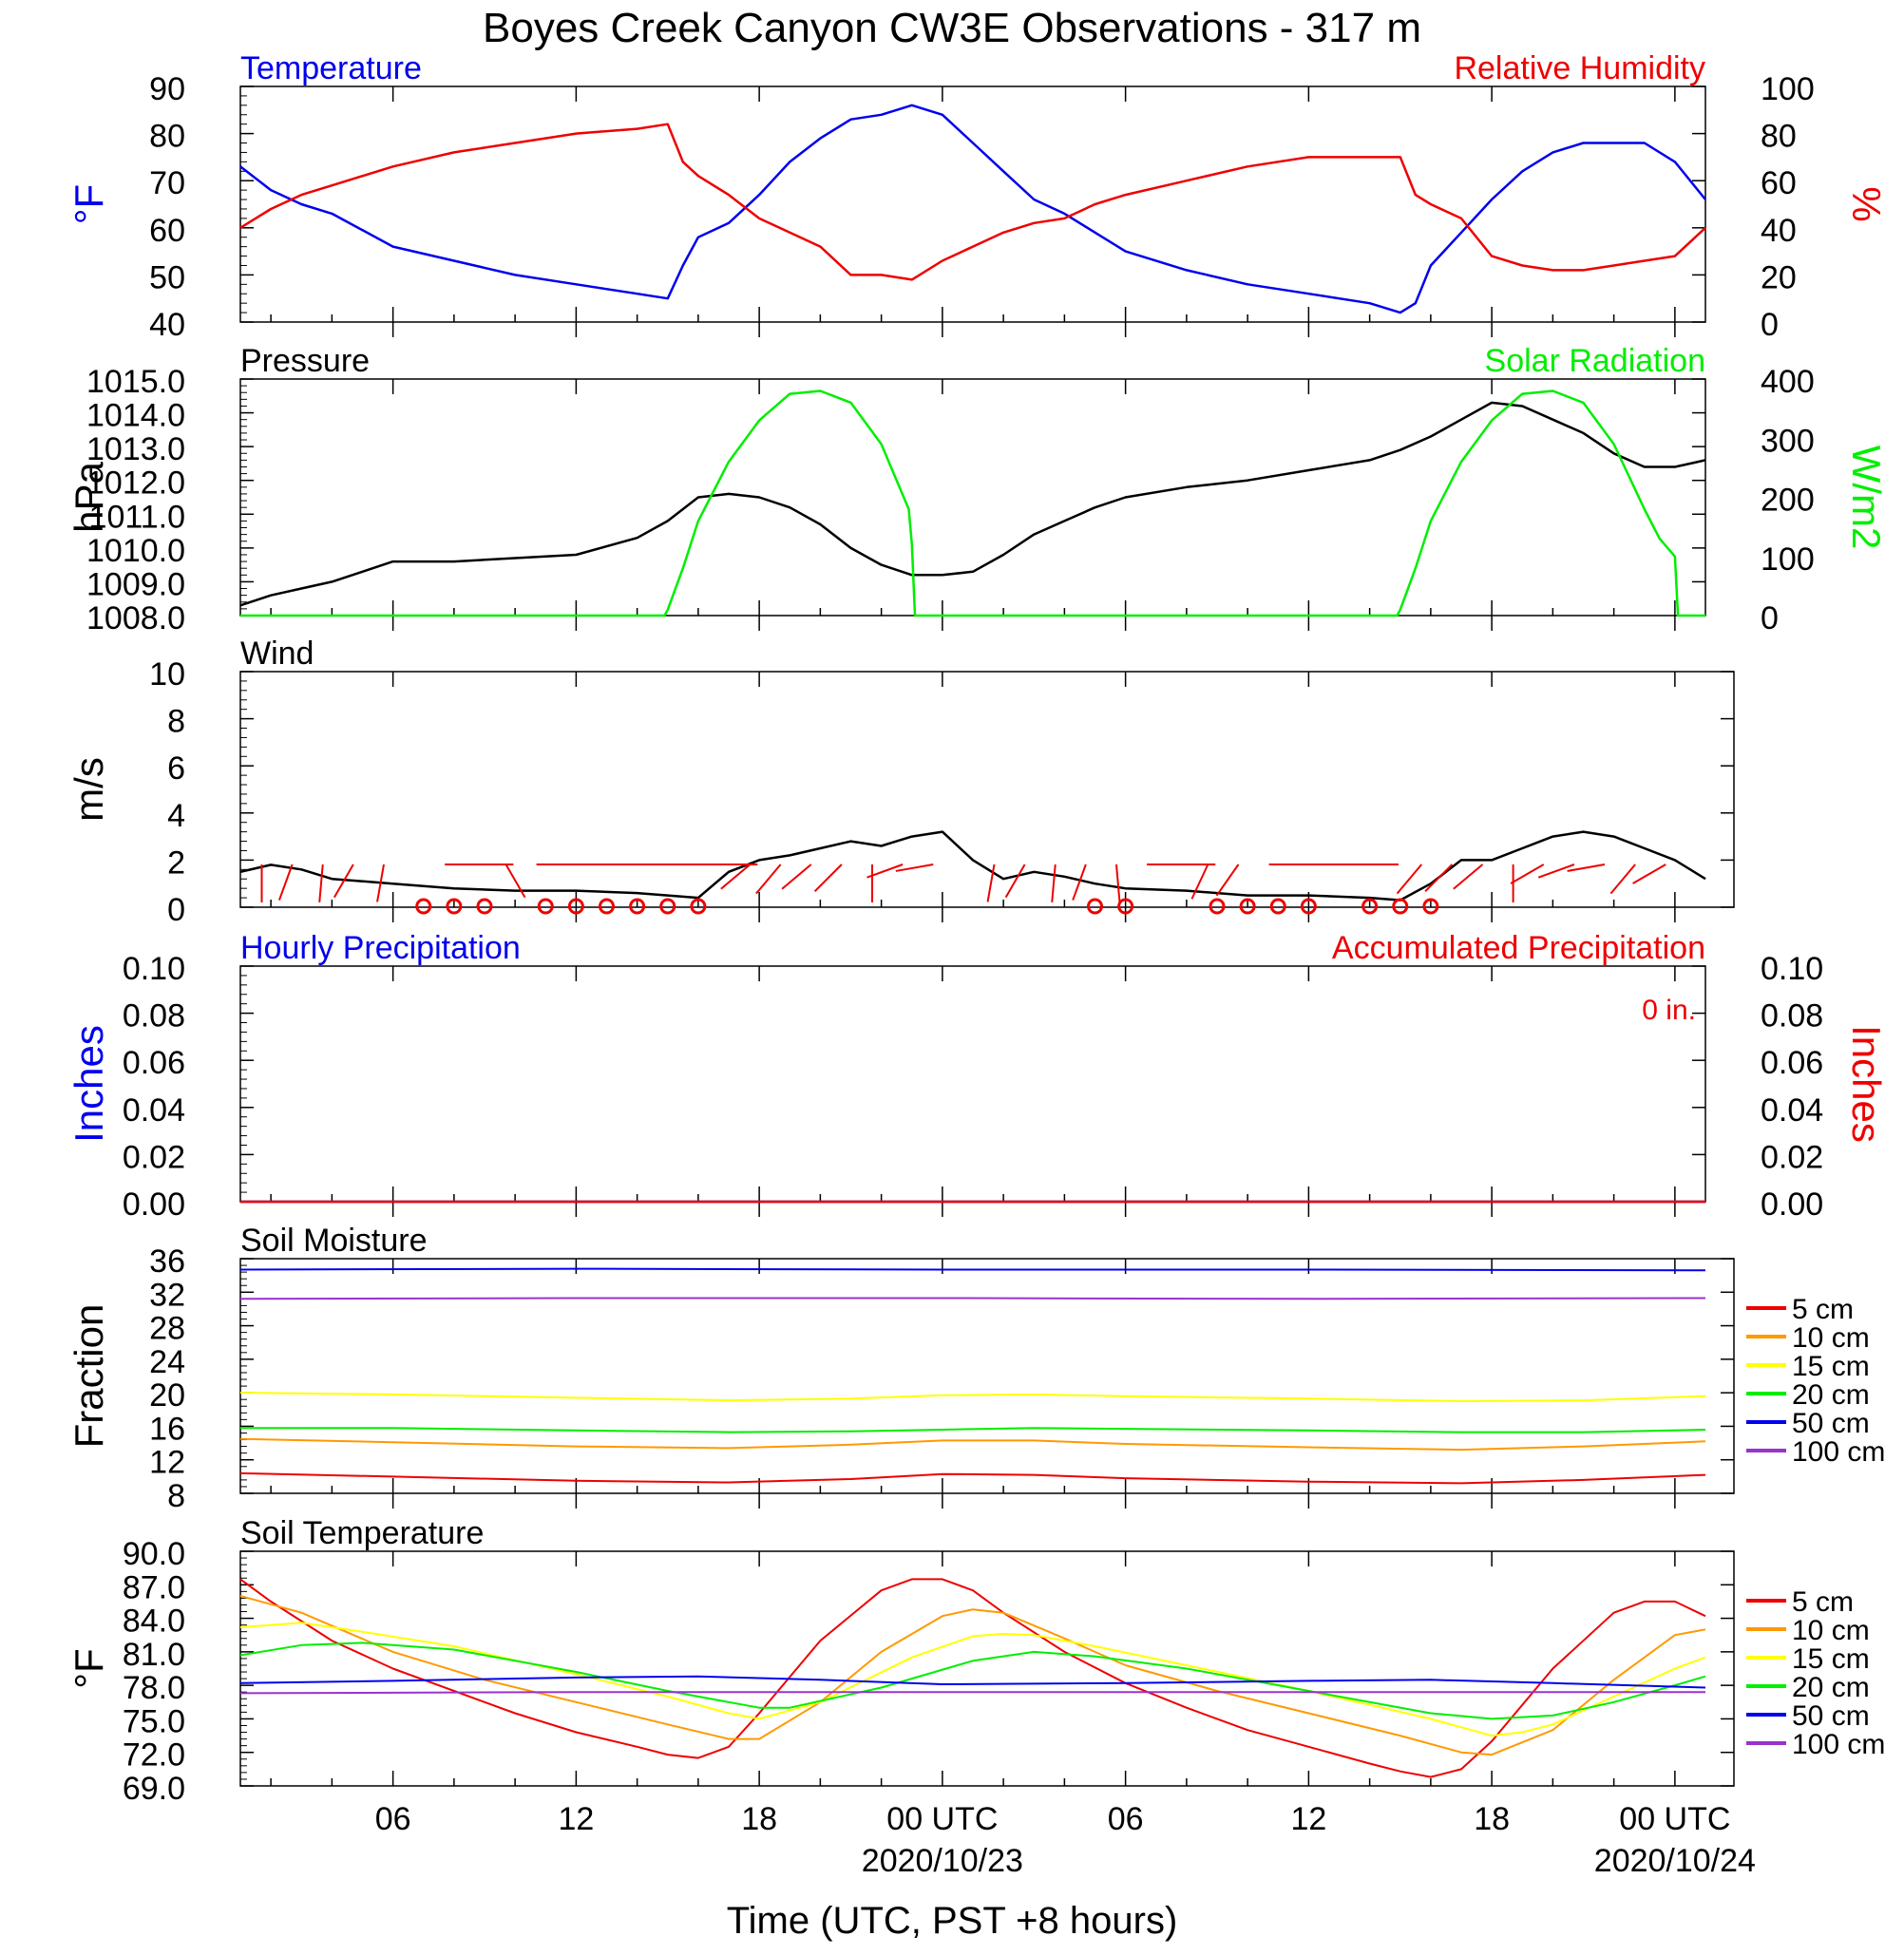 The height and width of the screenshot is (1955, 1904). Describe the element at coordinates (176, 816) in the screenshot. I see `y-tick-label-left: 4` at that location.